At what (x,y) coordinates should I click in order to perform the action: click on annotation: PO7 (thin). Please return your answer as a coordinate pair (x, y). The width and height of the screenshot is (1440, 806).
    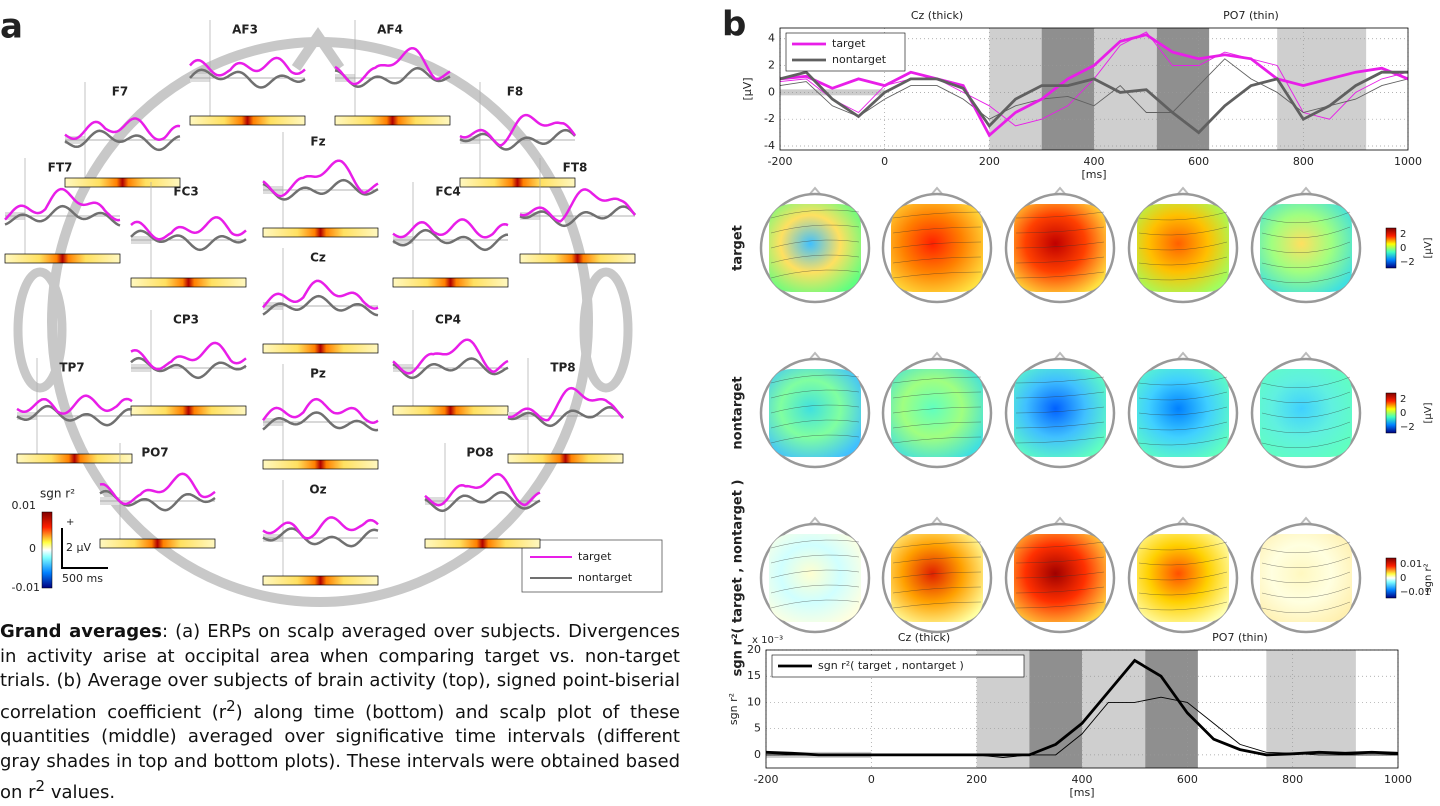
    Looking at the image, I should click on (1240, 637).